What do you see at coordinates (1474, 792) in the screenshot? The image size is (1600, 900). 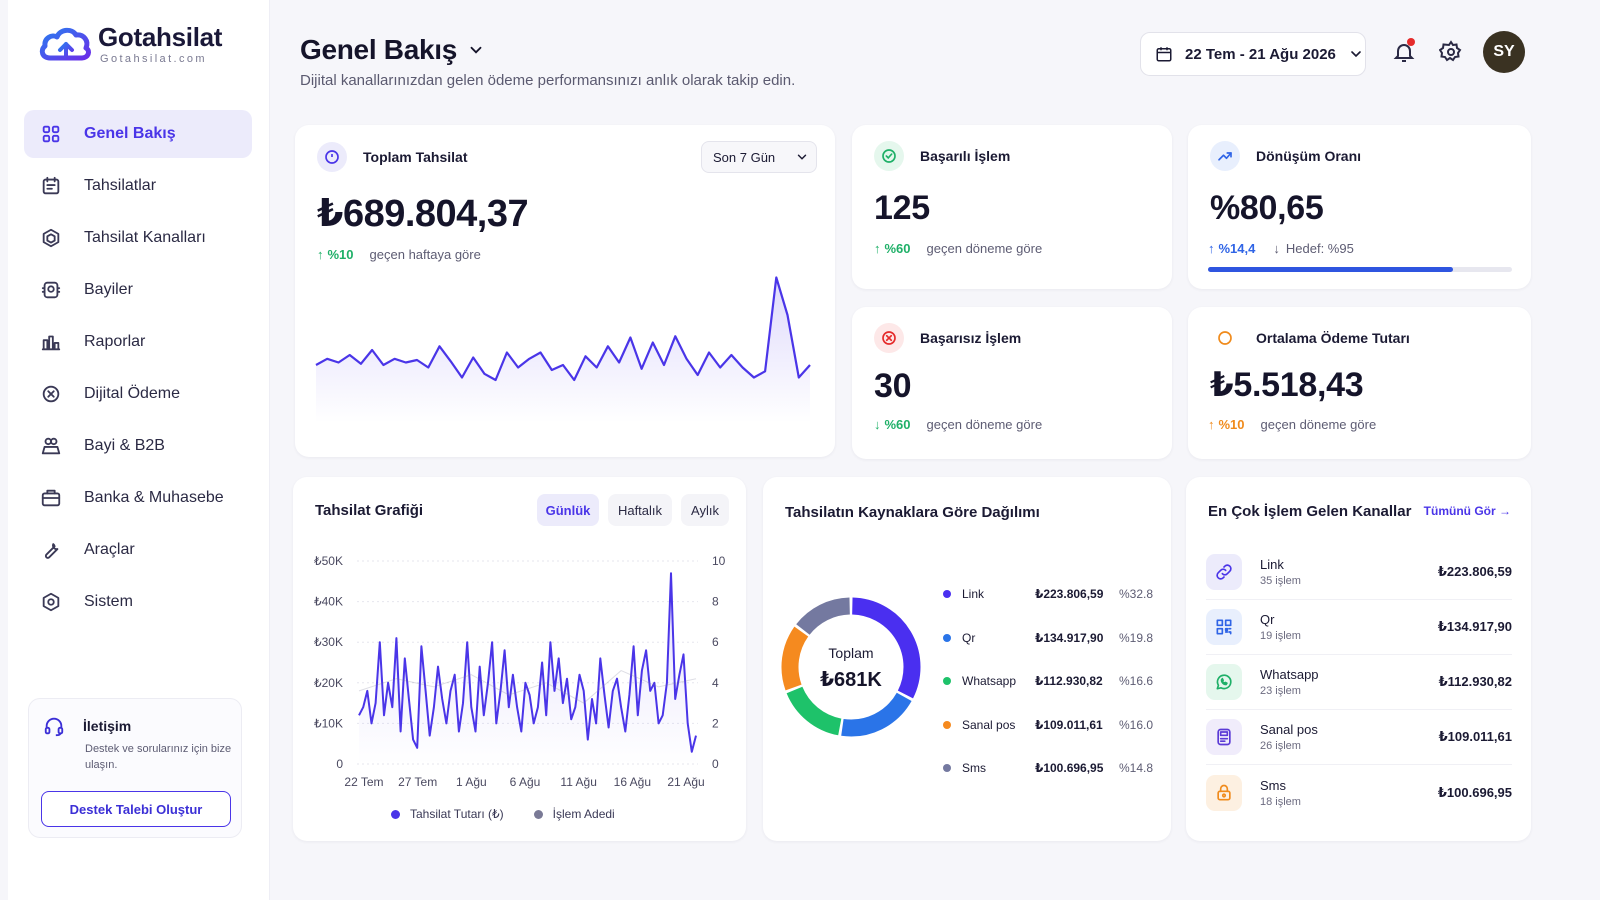 I see `channel-amount: ₺100.696,95` at bounding box center [1474, 792].